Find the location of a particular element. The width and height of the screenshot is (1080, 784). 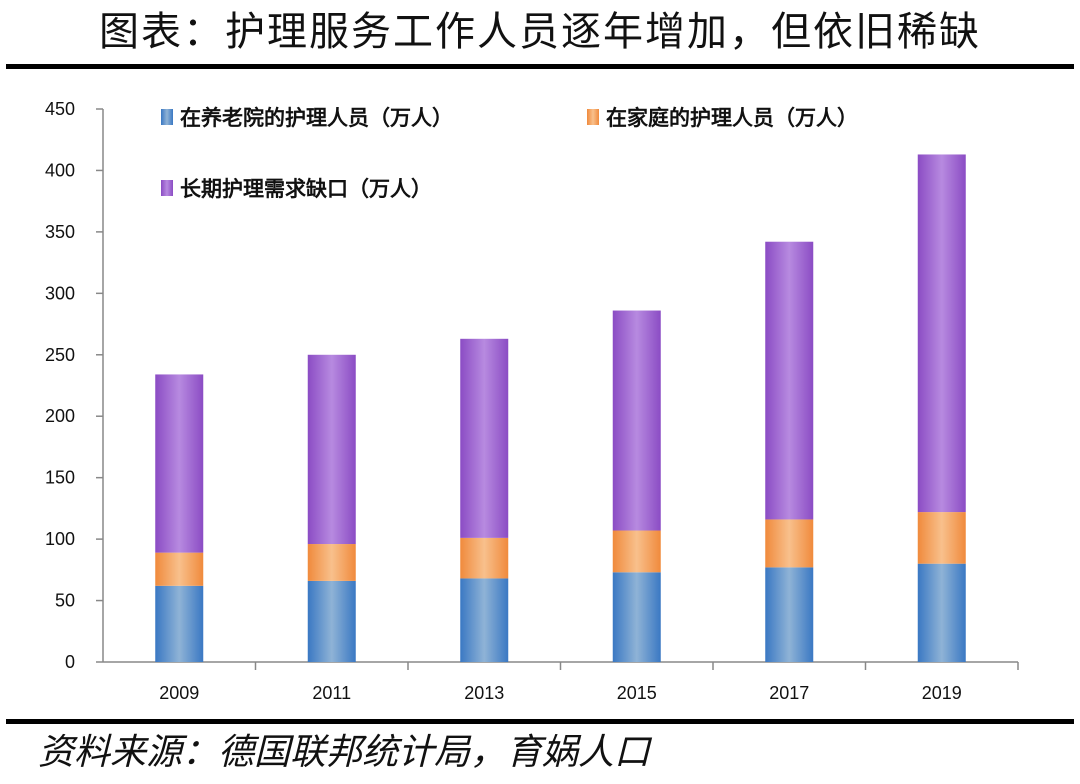

y-tick-label: 100 is located at coordinates (60, 539).